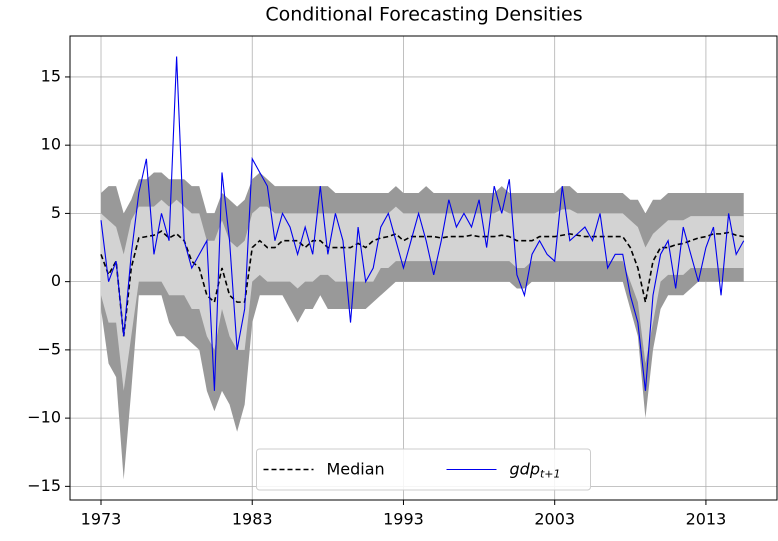  I want to click on x-tick-label: 1993, so click(403, 519).